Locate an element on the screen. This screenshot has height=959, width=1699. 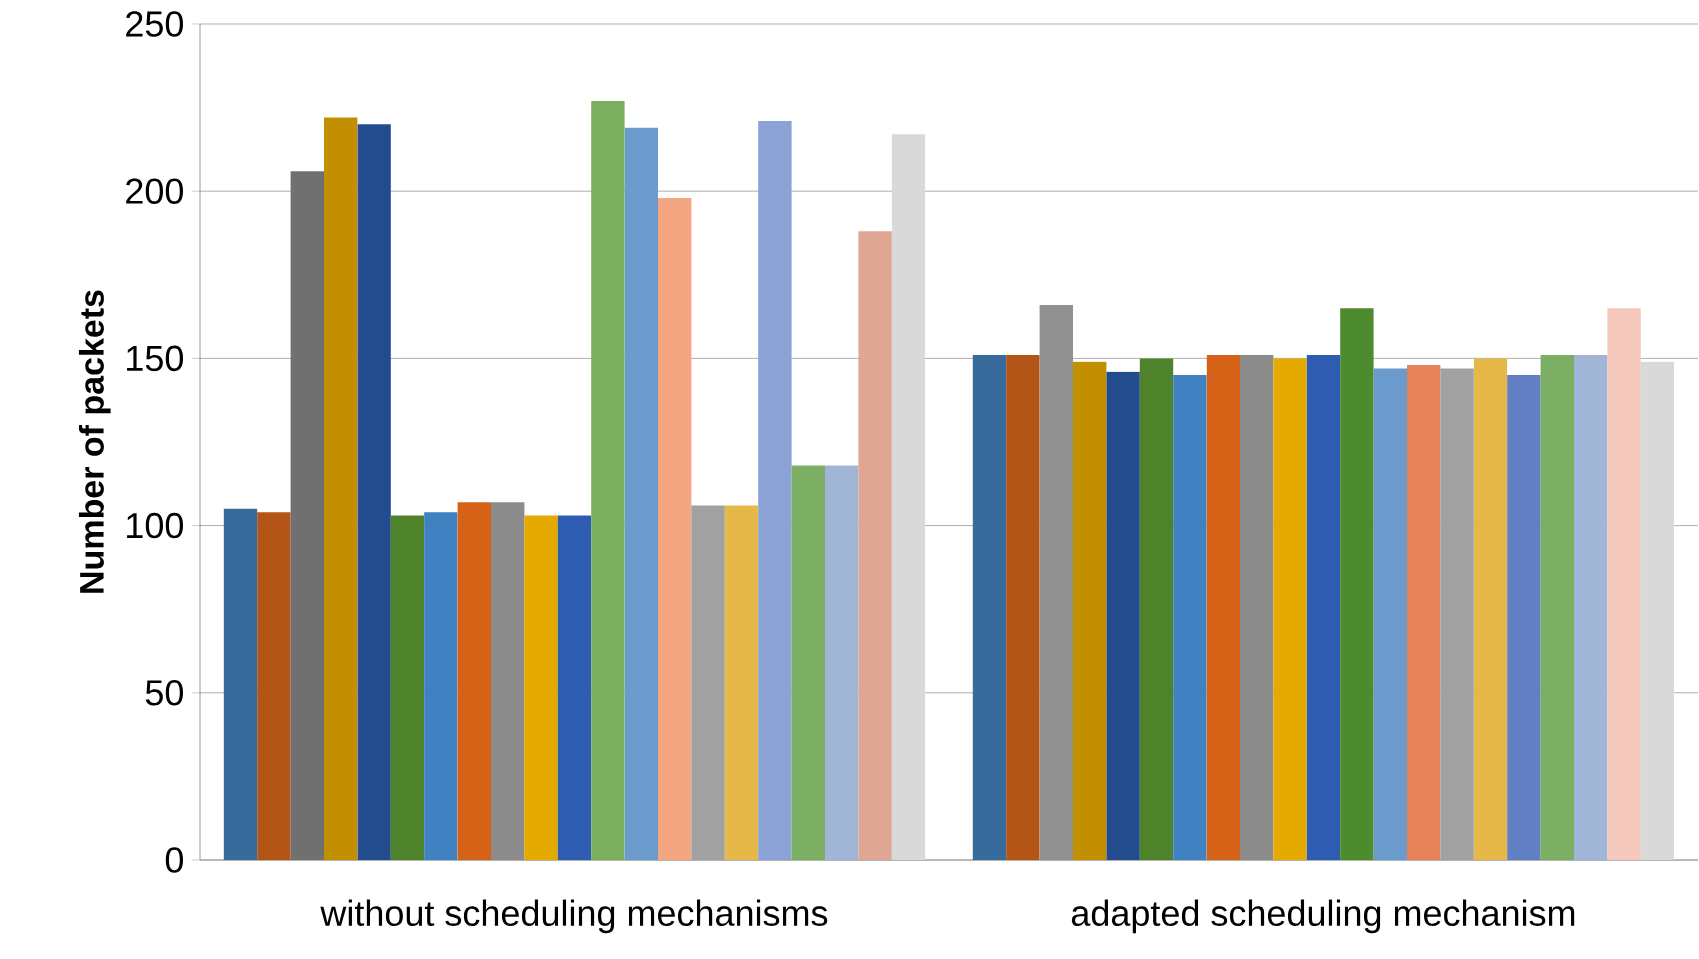
y-tick-label: 150 is located at coordinates (155, 358).